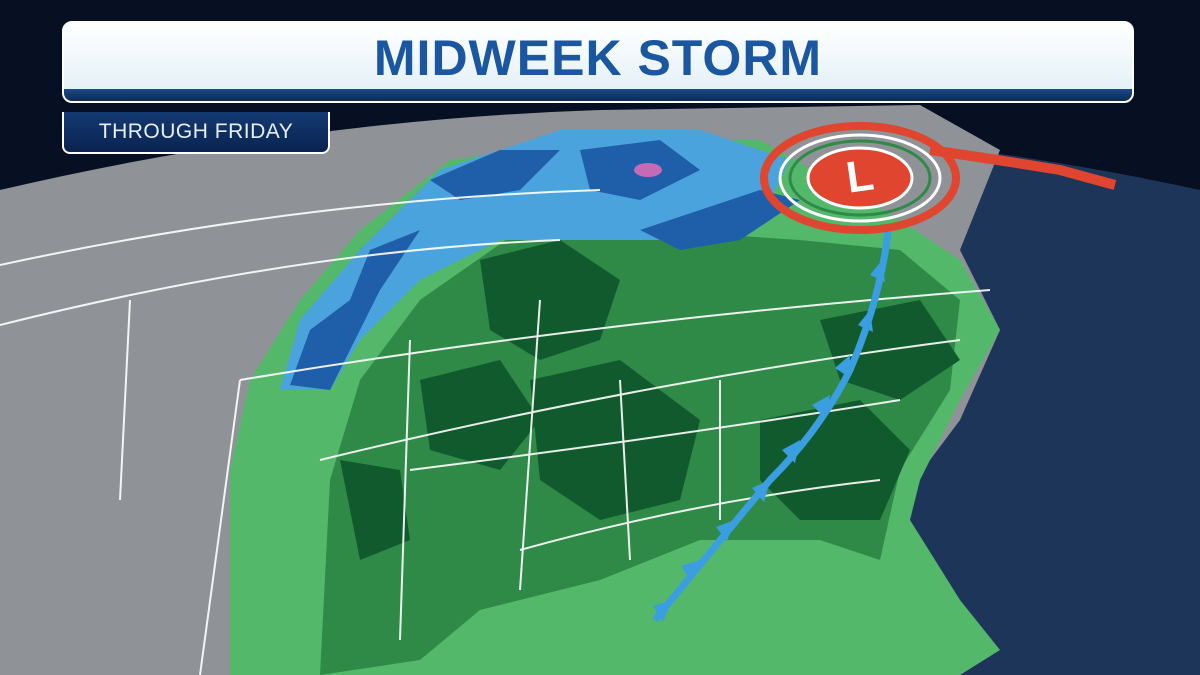  What do you see at coordinates (769, 441) in the screenshot?
I see `cold-front-triangles` at bounding box center [769, 441].